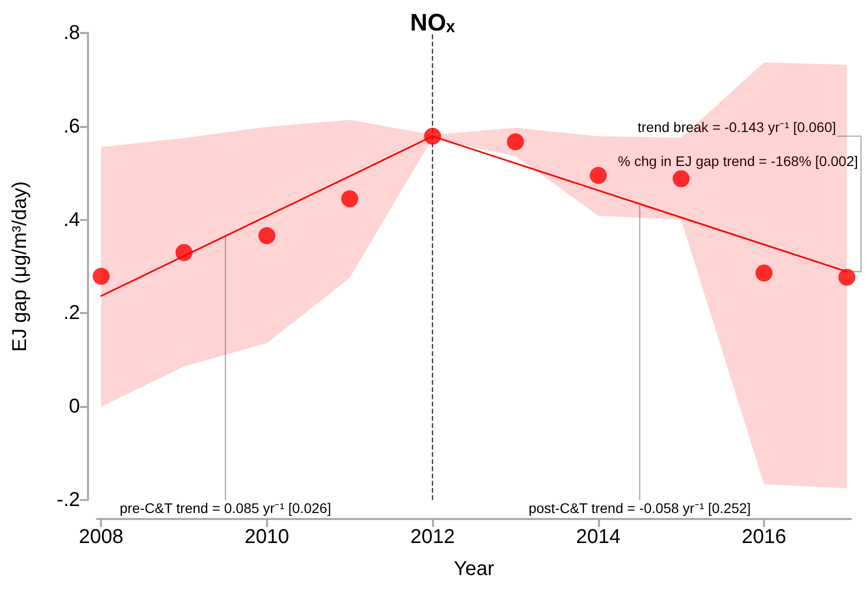 The height and width of the screenshot is (595, 865). What do you see at coordinates (432, 537) in the screenshot?
I see `x-tick-label: 2012` at bounding box center [432, 537].